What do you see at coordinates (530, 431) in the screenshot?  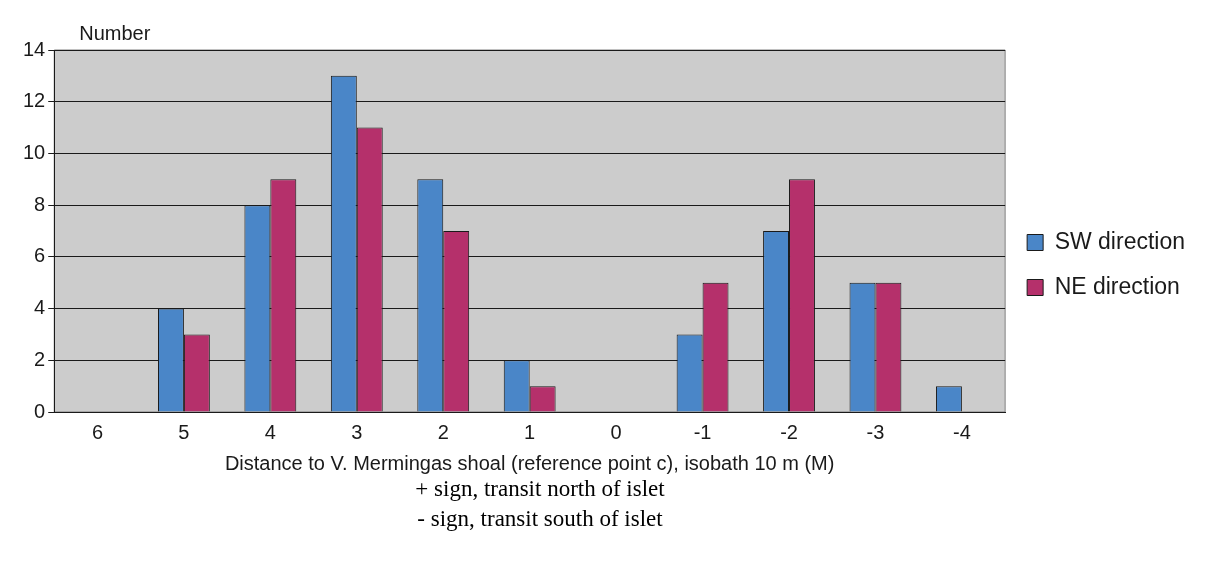 I see `x-tick-label: 1` at bounding box center [530, 431].